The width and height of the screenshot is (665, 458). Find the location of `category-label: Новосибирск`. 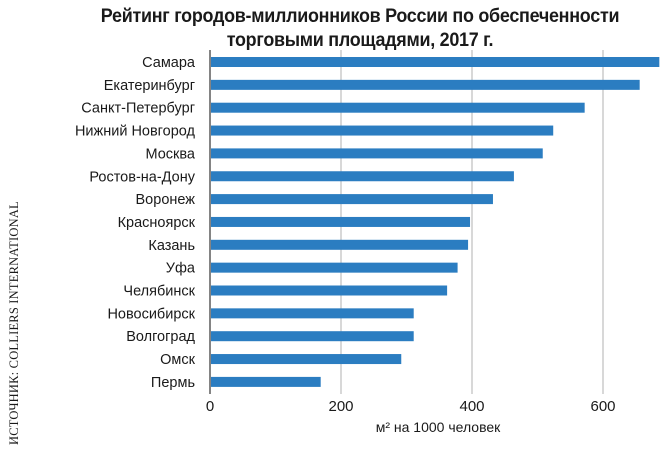

category-label: Новосибирск is located at coordinates (151, 314).